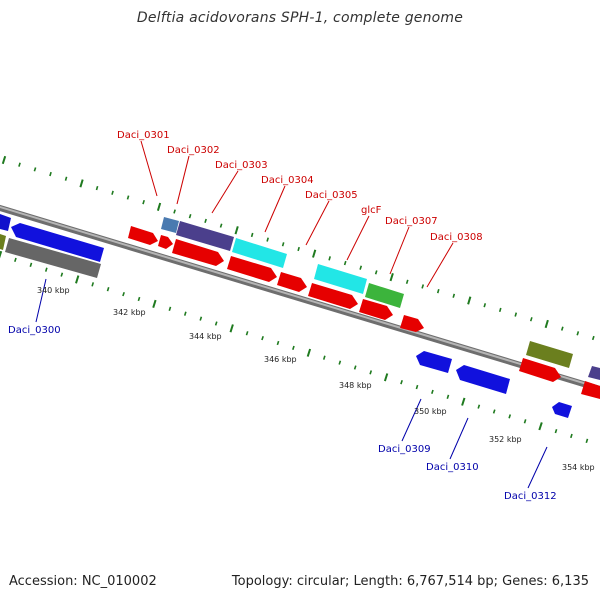  I want to click on gene-label: Daci_0301, so click(143, 135).